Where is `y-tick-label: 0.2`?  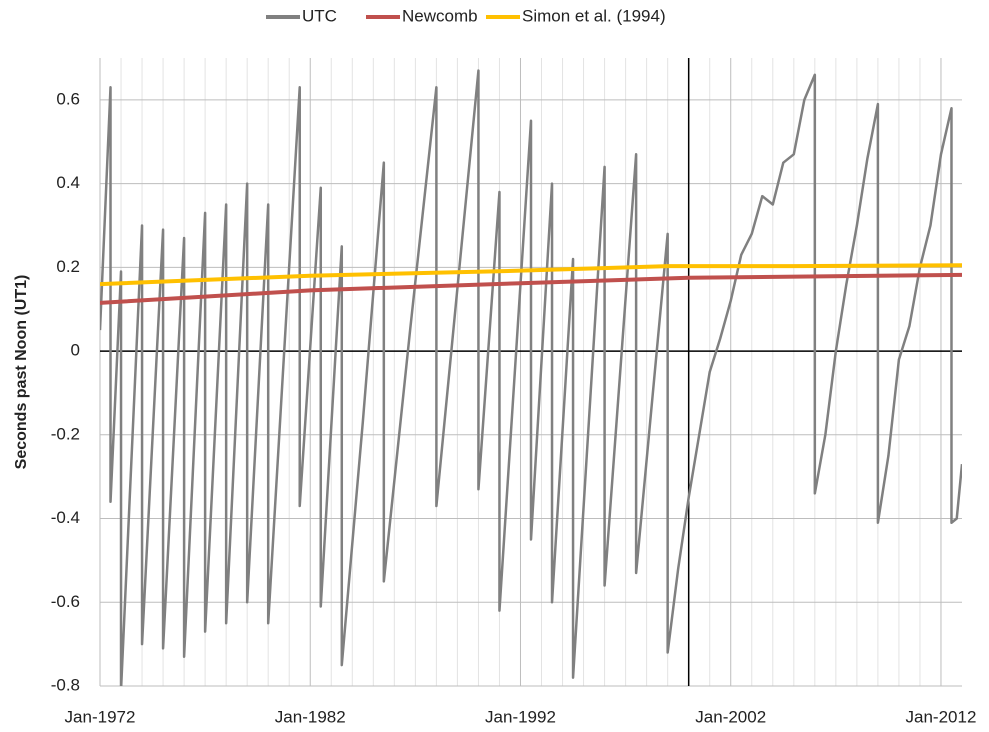
y-tick-label: 0.2 is located at coordinates (68, 266).